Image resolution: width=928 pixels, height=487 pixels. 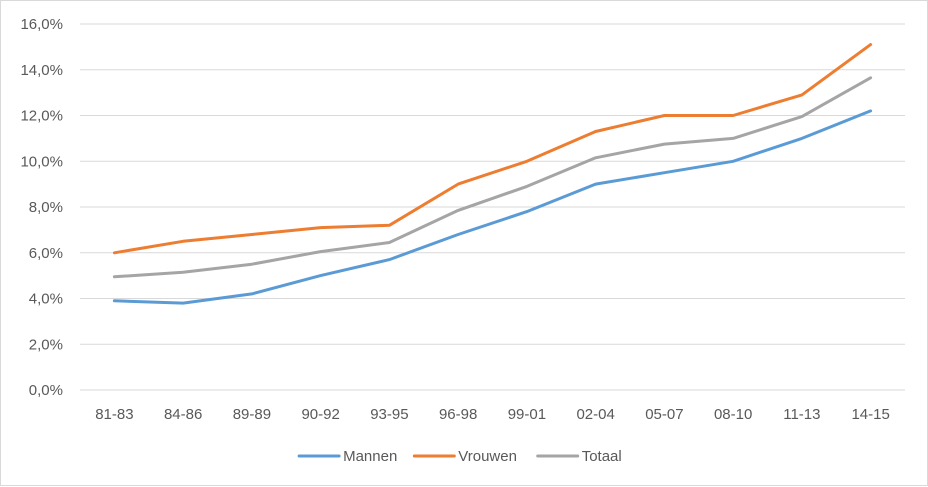 What do you see at coordinates (487, 456) in the screenshot?
I see `legend-label-vrouwen: Vrouwen` at bounding box center [487, 456].